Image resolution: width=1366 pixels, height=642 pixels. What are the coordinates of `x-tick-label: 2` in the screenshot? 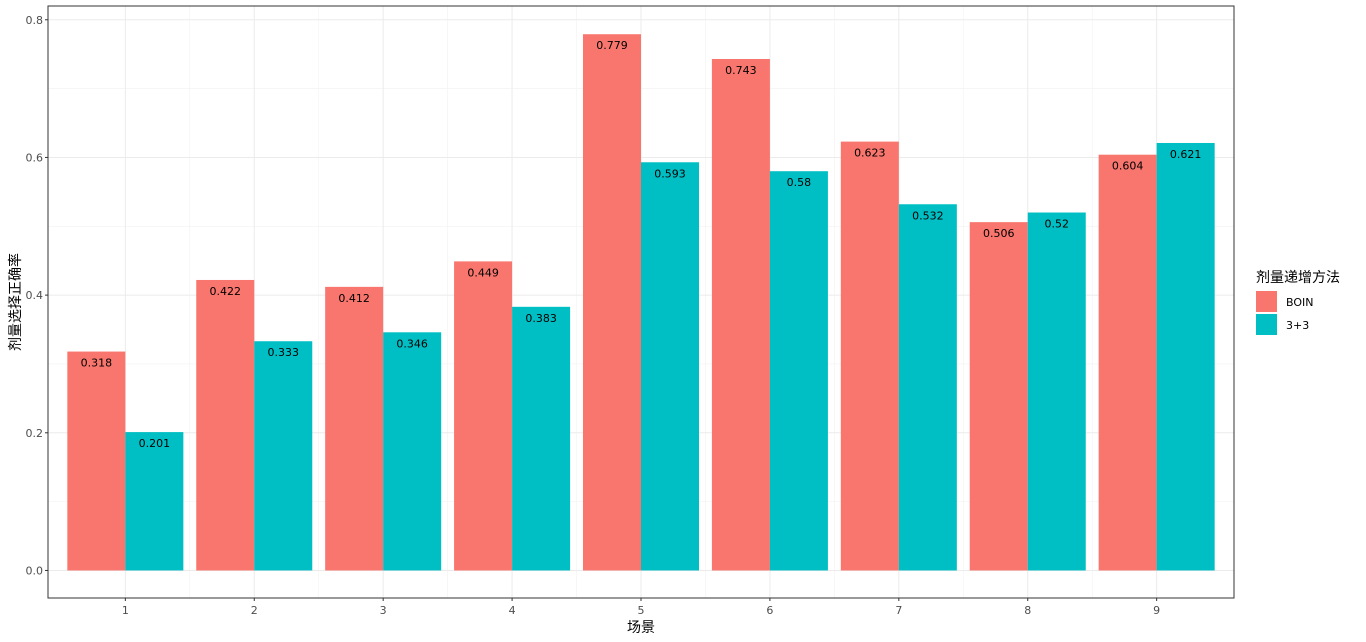 It's located at (254, 610).